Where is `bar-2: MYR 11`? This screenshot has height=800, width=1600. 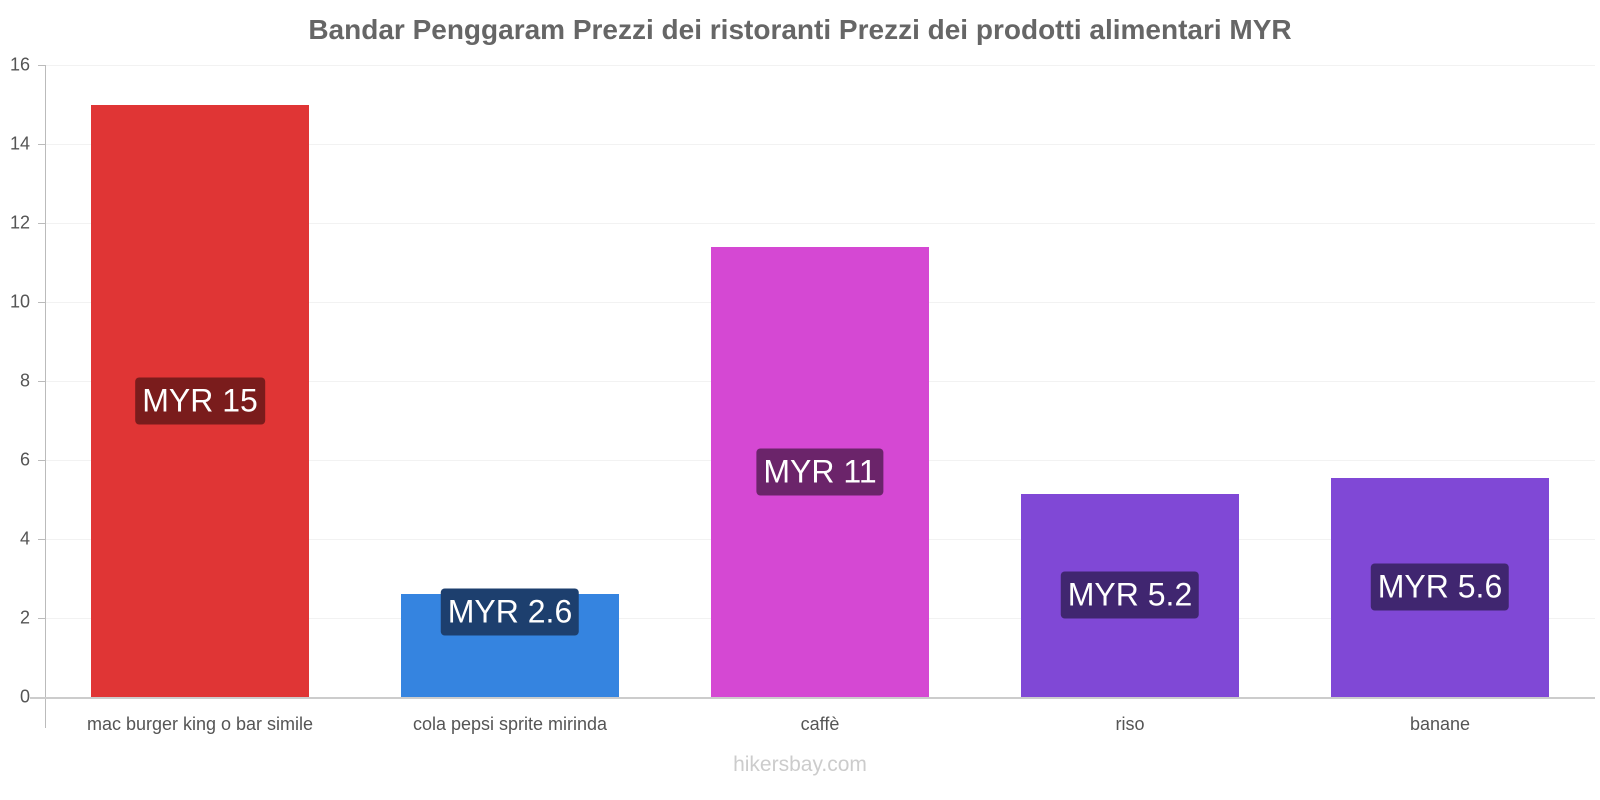 bar-2: MYR 11 is located at coordinates (820, 471).